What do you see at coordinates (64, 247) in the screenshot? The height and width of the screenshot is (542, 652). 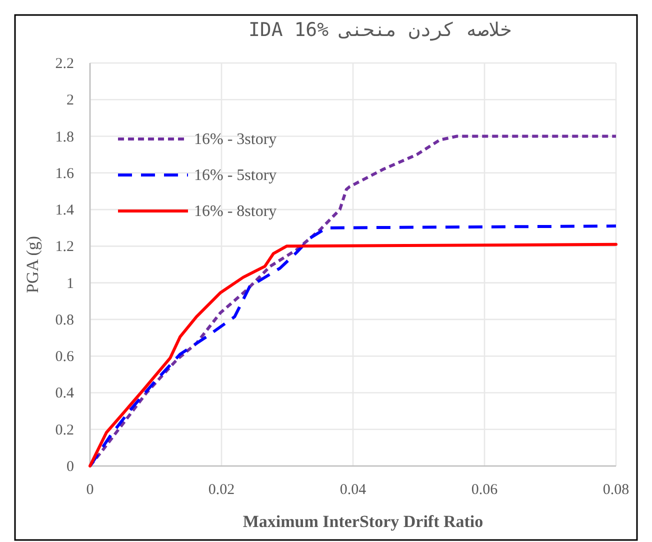 I see `y-tick-label: 1.2` at bounding box center [64, 247].